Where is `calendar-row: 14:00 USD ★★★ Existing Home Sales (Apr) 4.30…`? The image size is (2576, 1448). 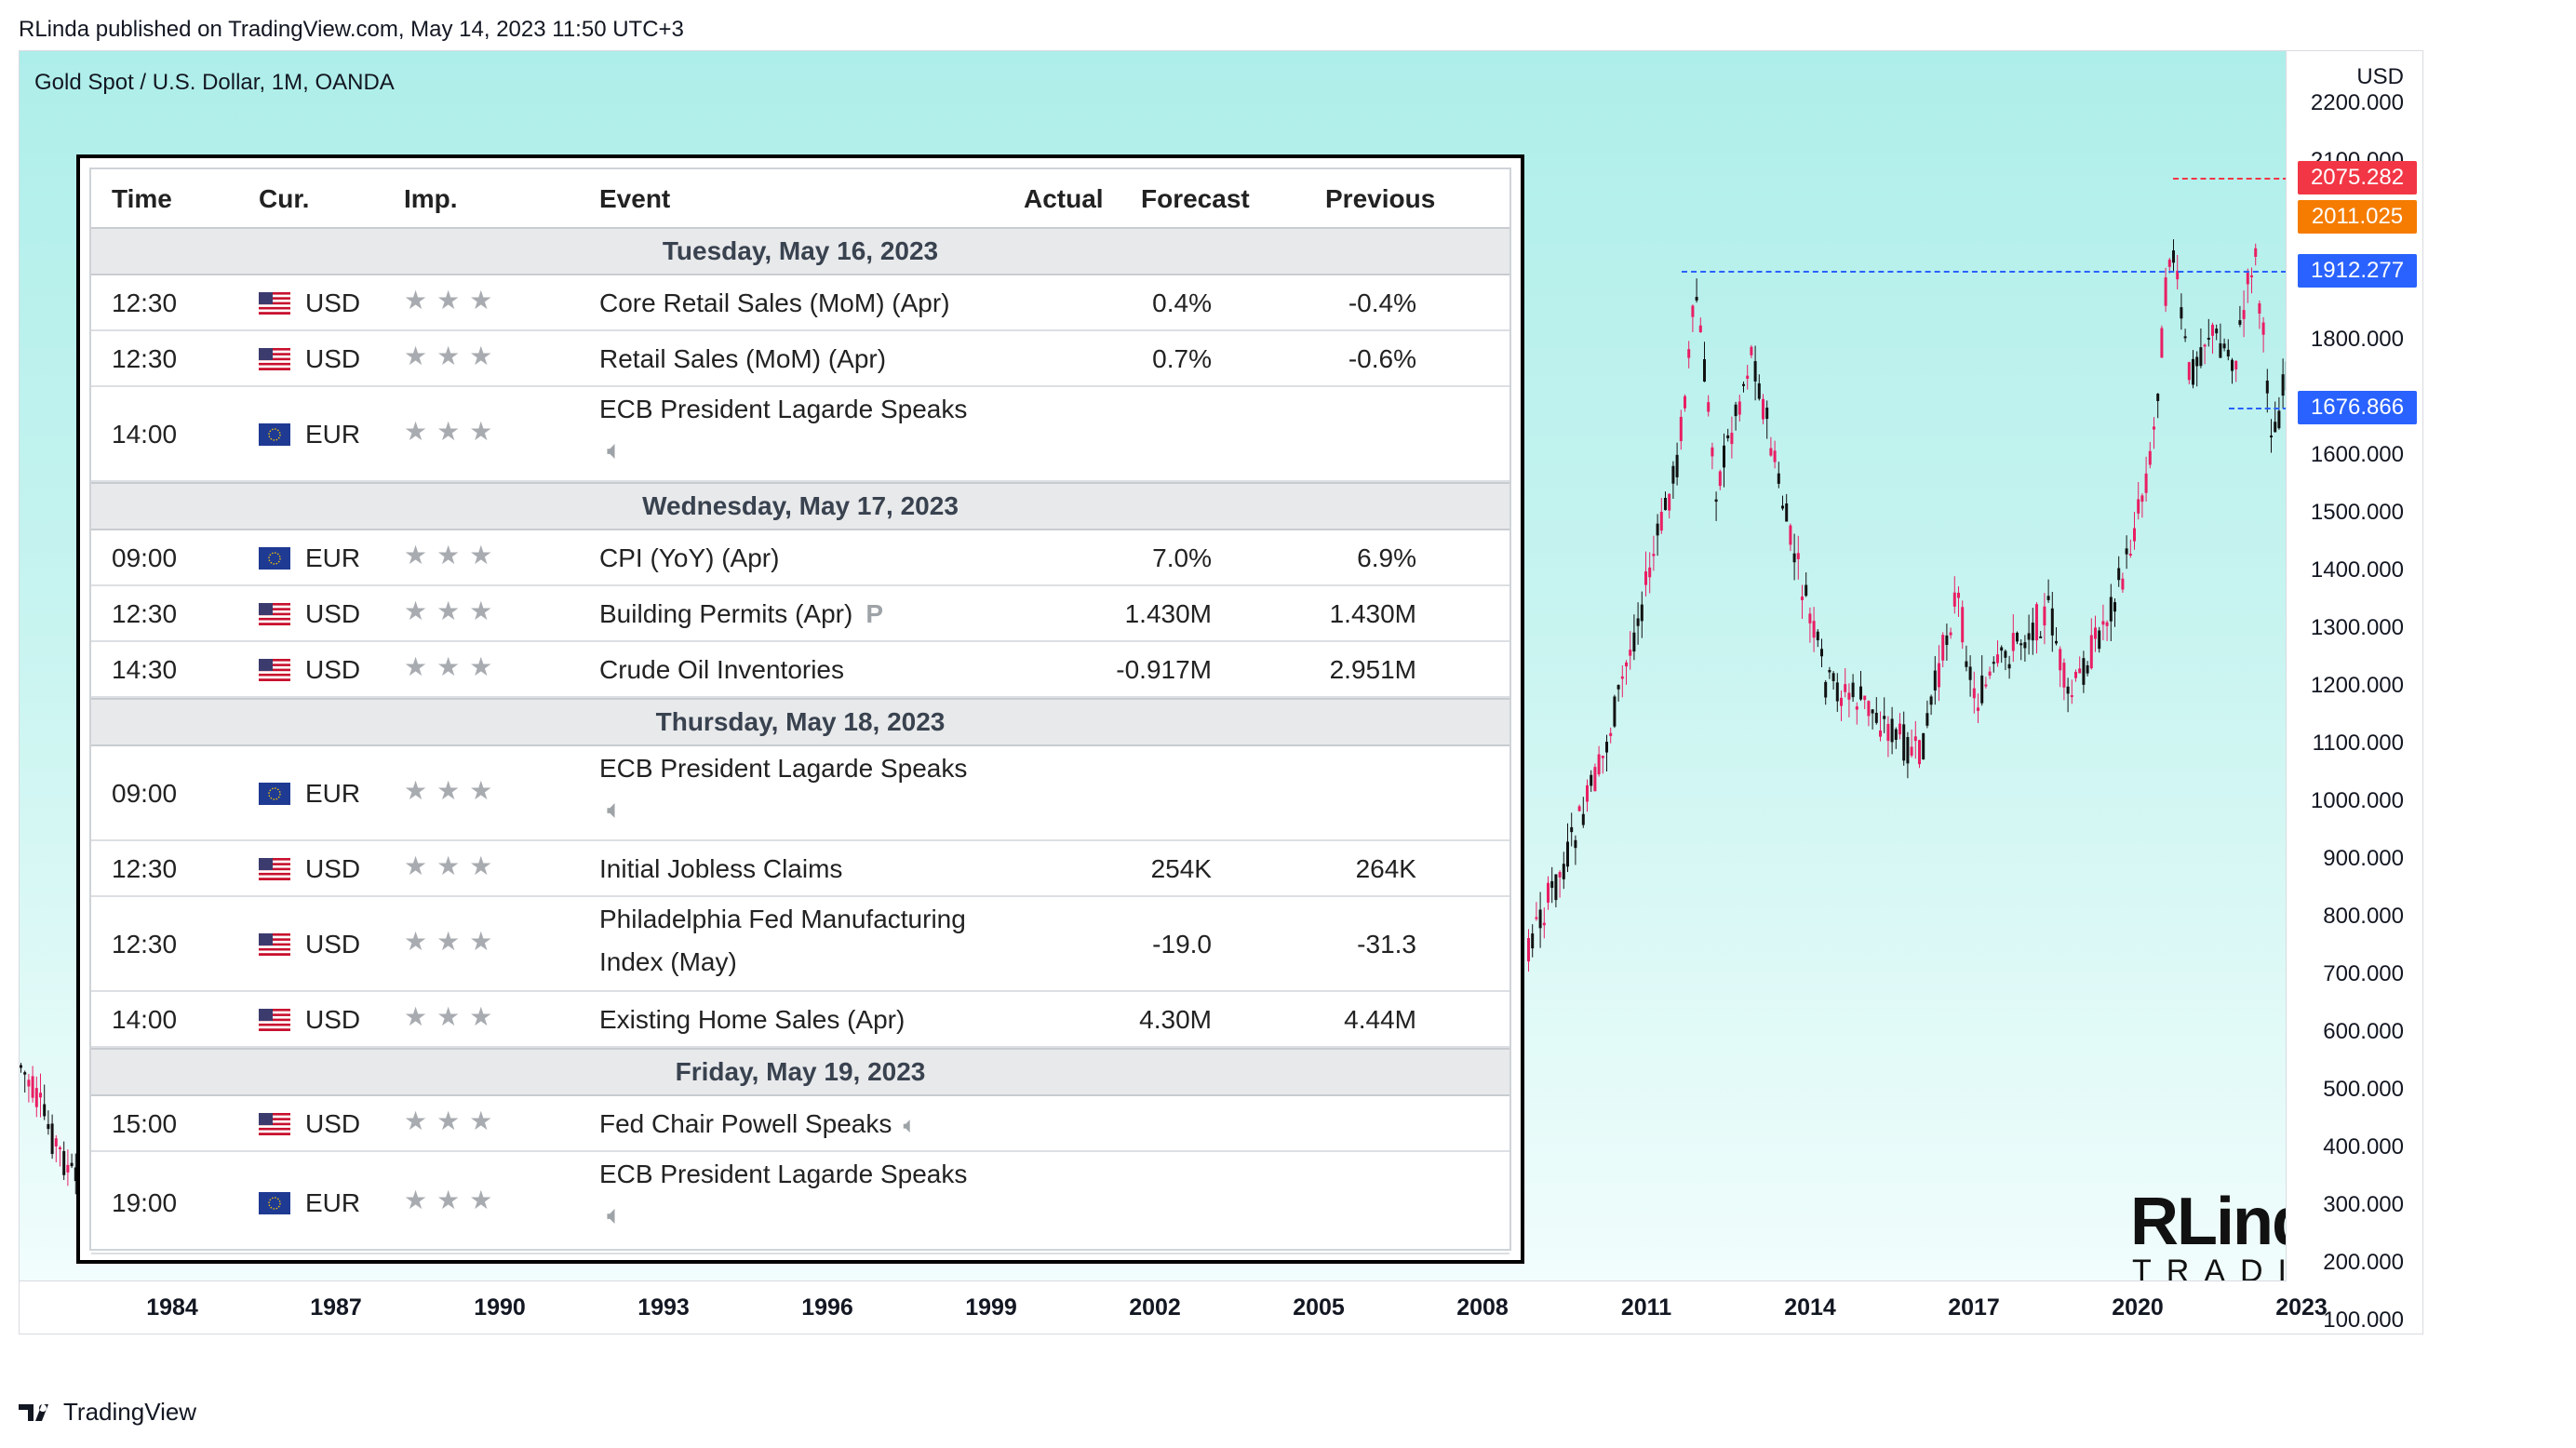 calendar-row: 14:00 USD ★★★ Existing Home Sales (Apr) 4.30… is located at coordinates (800, 1020).